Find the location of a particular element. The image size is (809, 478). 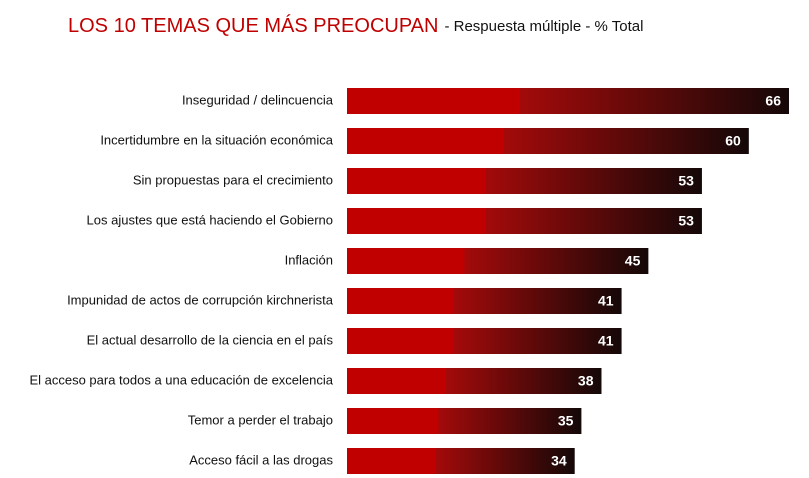

category-label: Incertidumbre en la situación económica is located at coordinates (216, 139).